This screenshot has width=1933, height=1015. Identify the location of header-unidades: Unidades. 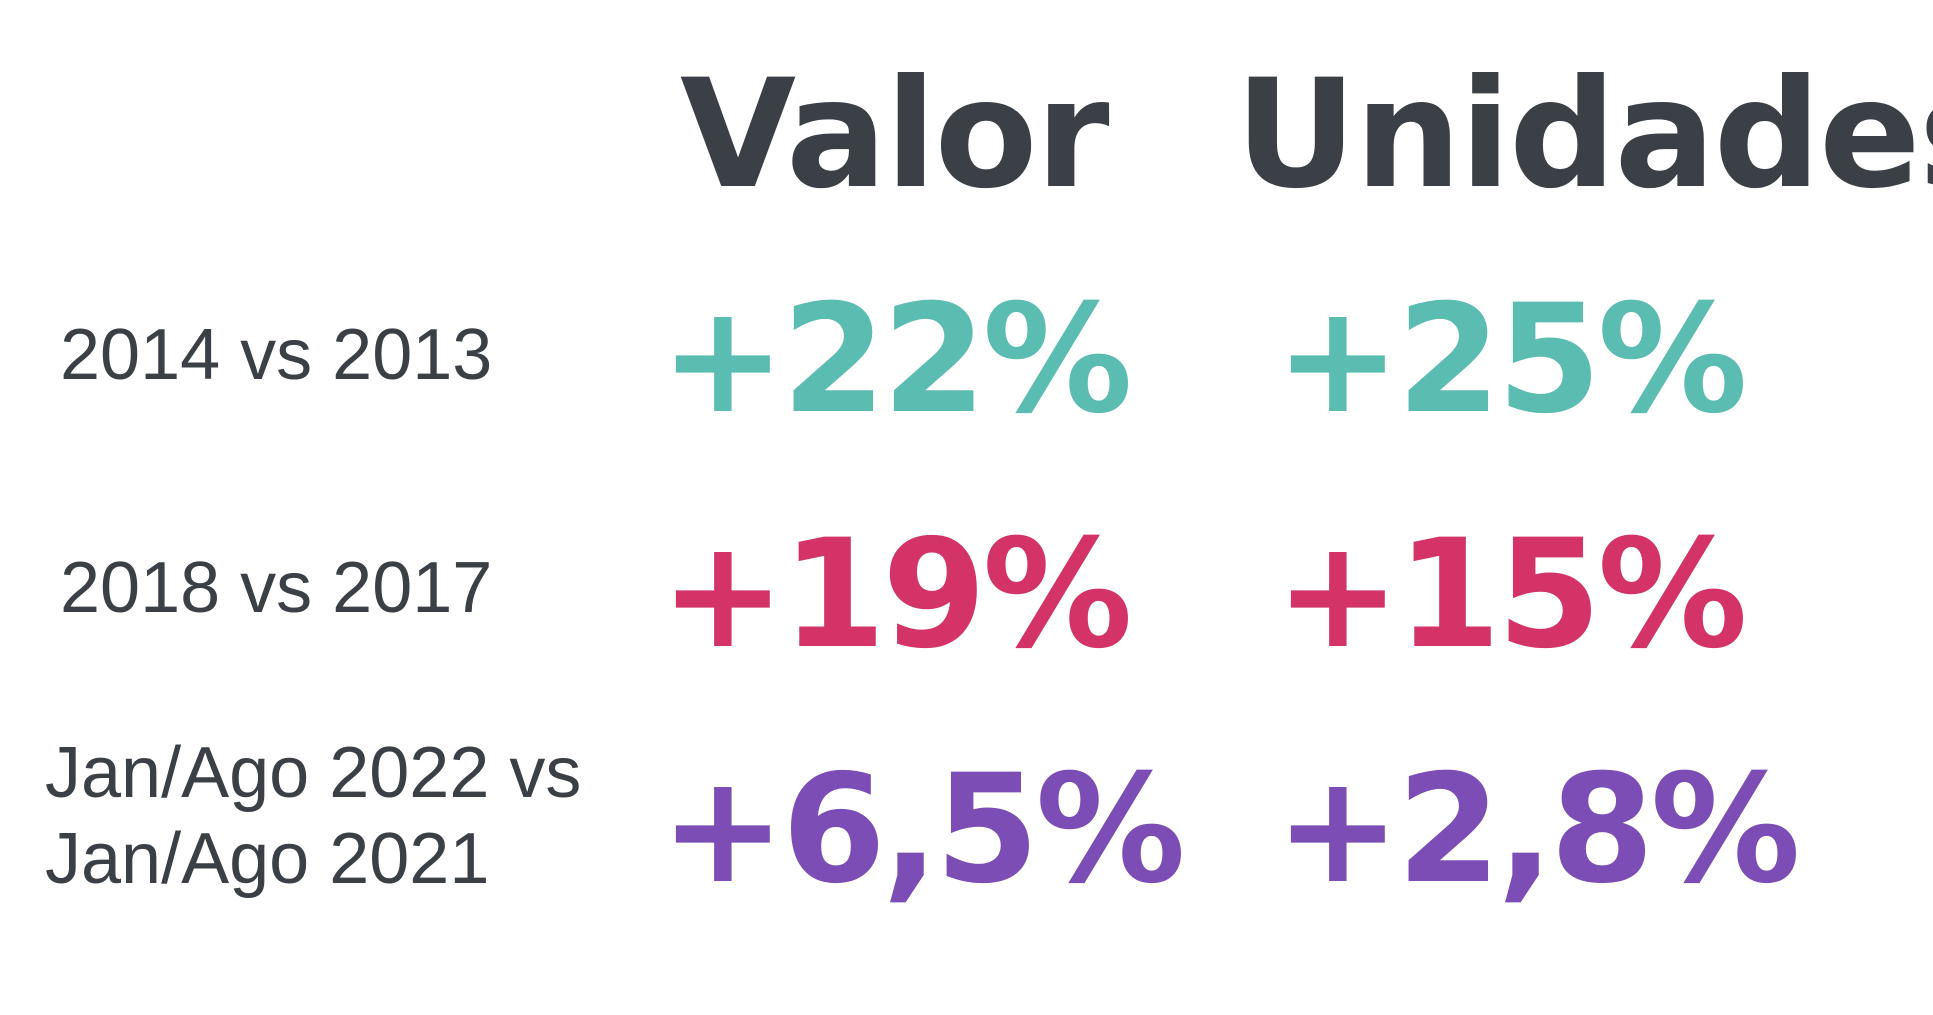
(1584, 135).